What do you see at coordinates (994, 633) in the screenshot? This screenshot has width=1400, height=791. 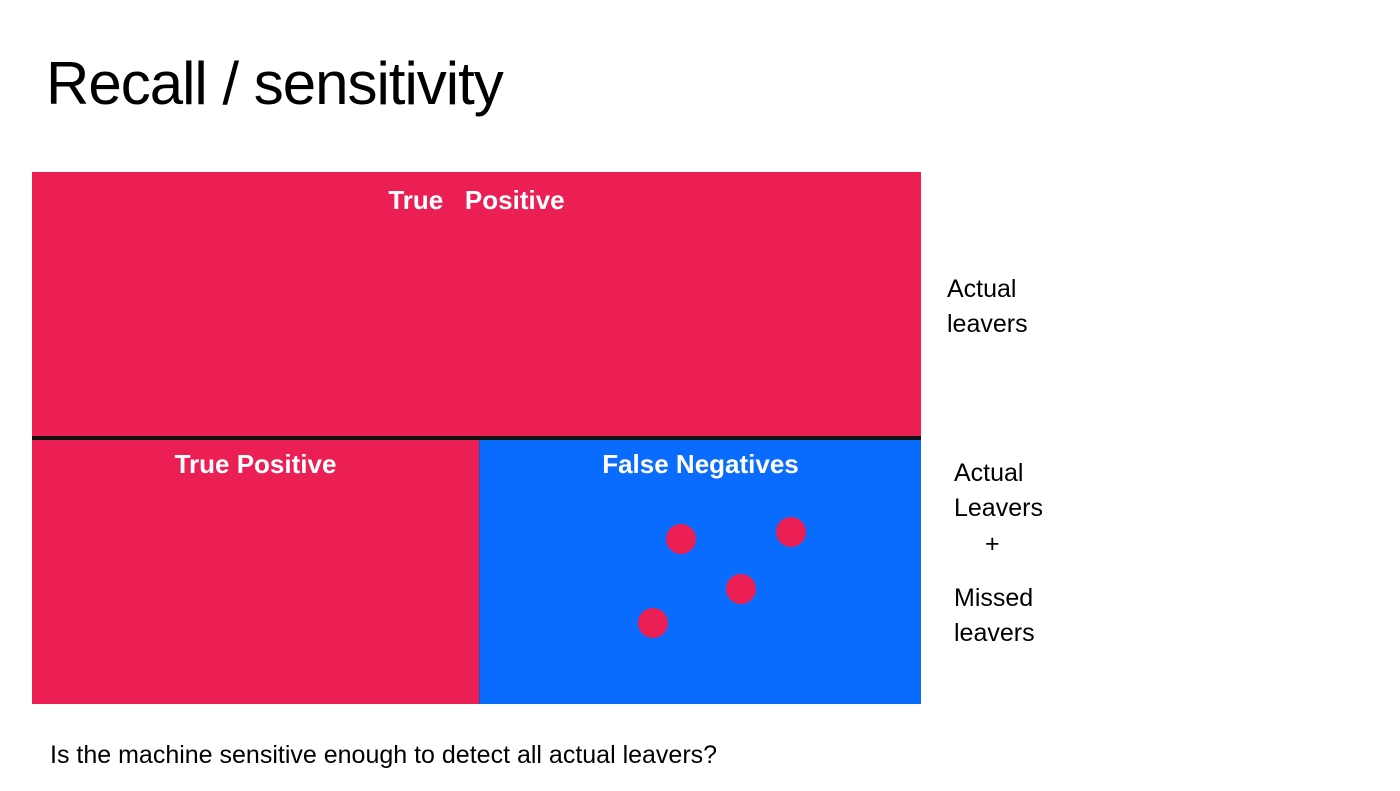 I see `missed-leavers-line-2: leavers` at bounding box center [994, 633].